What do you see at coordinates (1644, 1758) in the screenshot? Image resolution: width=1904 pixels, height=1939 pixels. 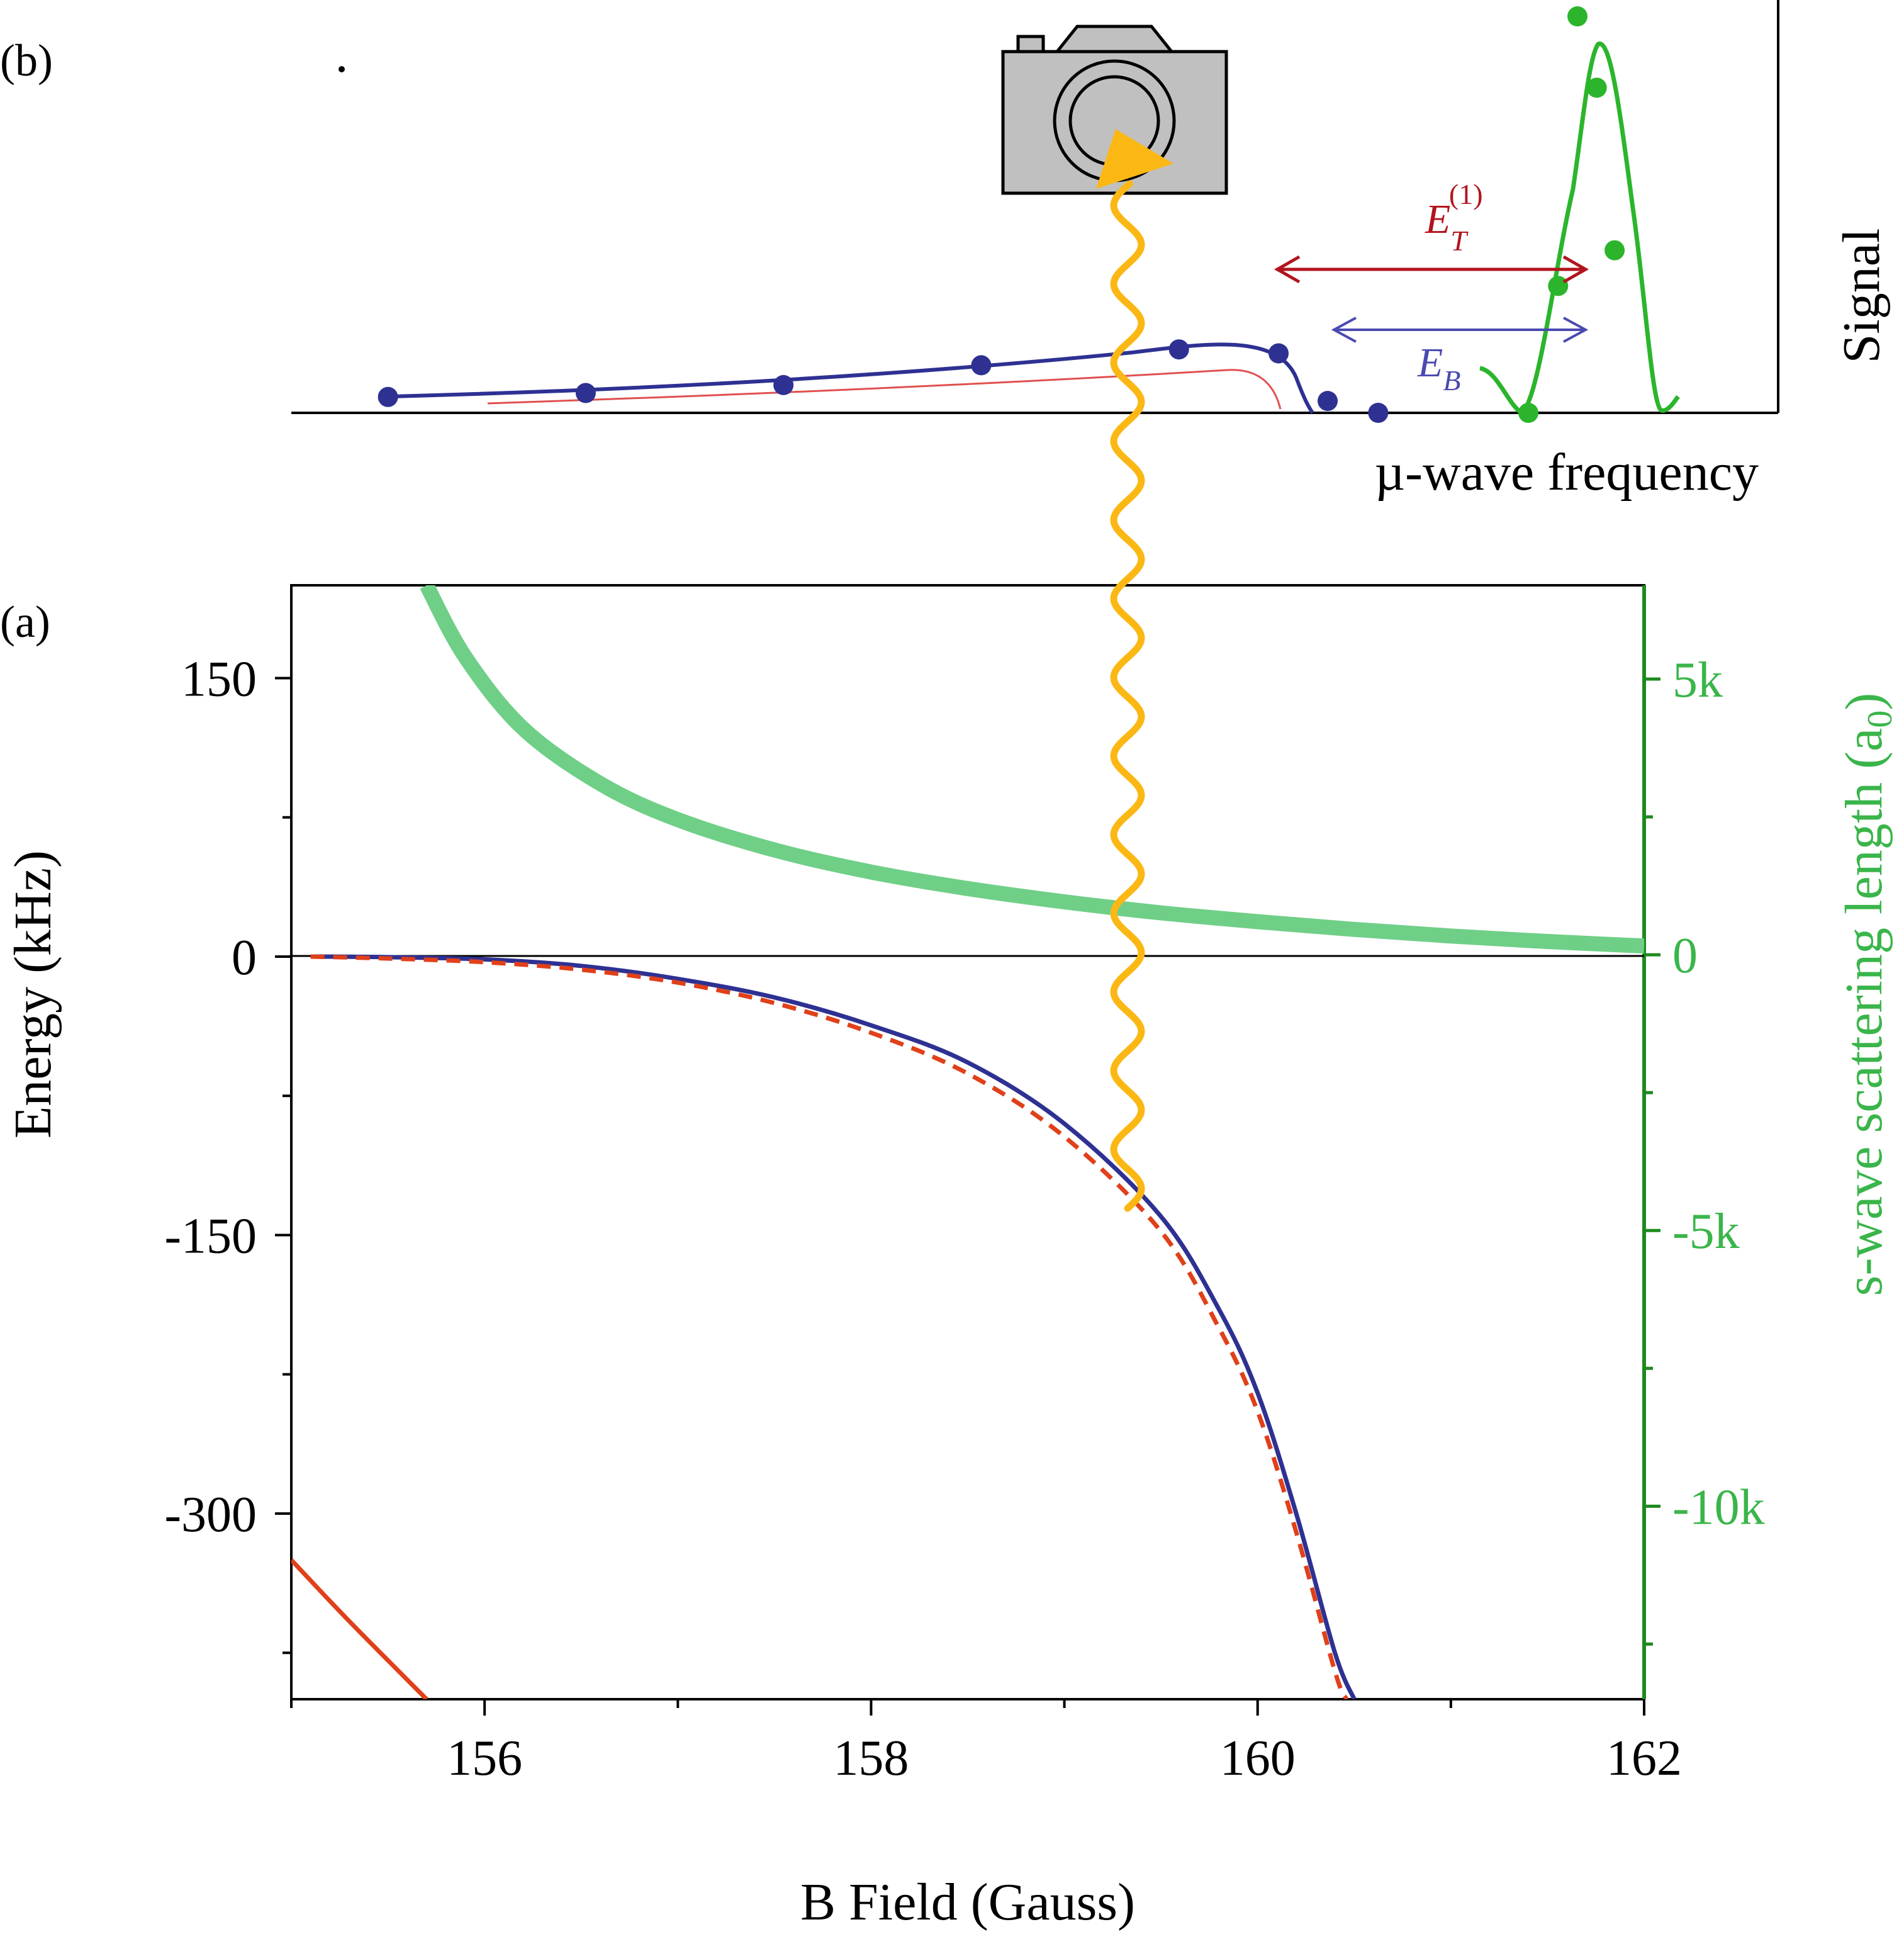 I see `x-tick-label: 162` at bounding box center [1644, 1758].